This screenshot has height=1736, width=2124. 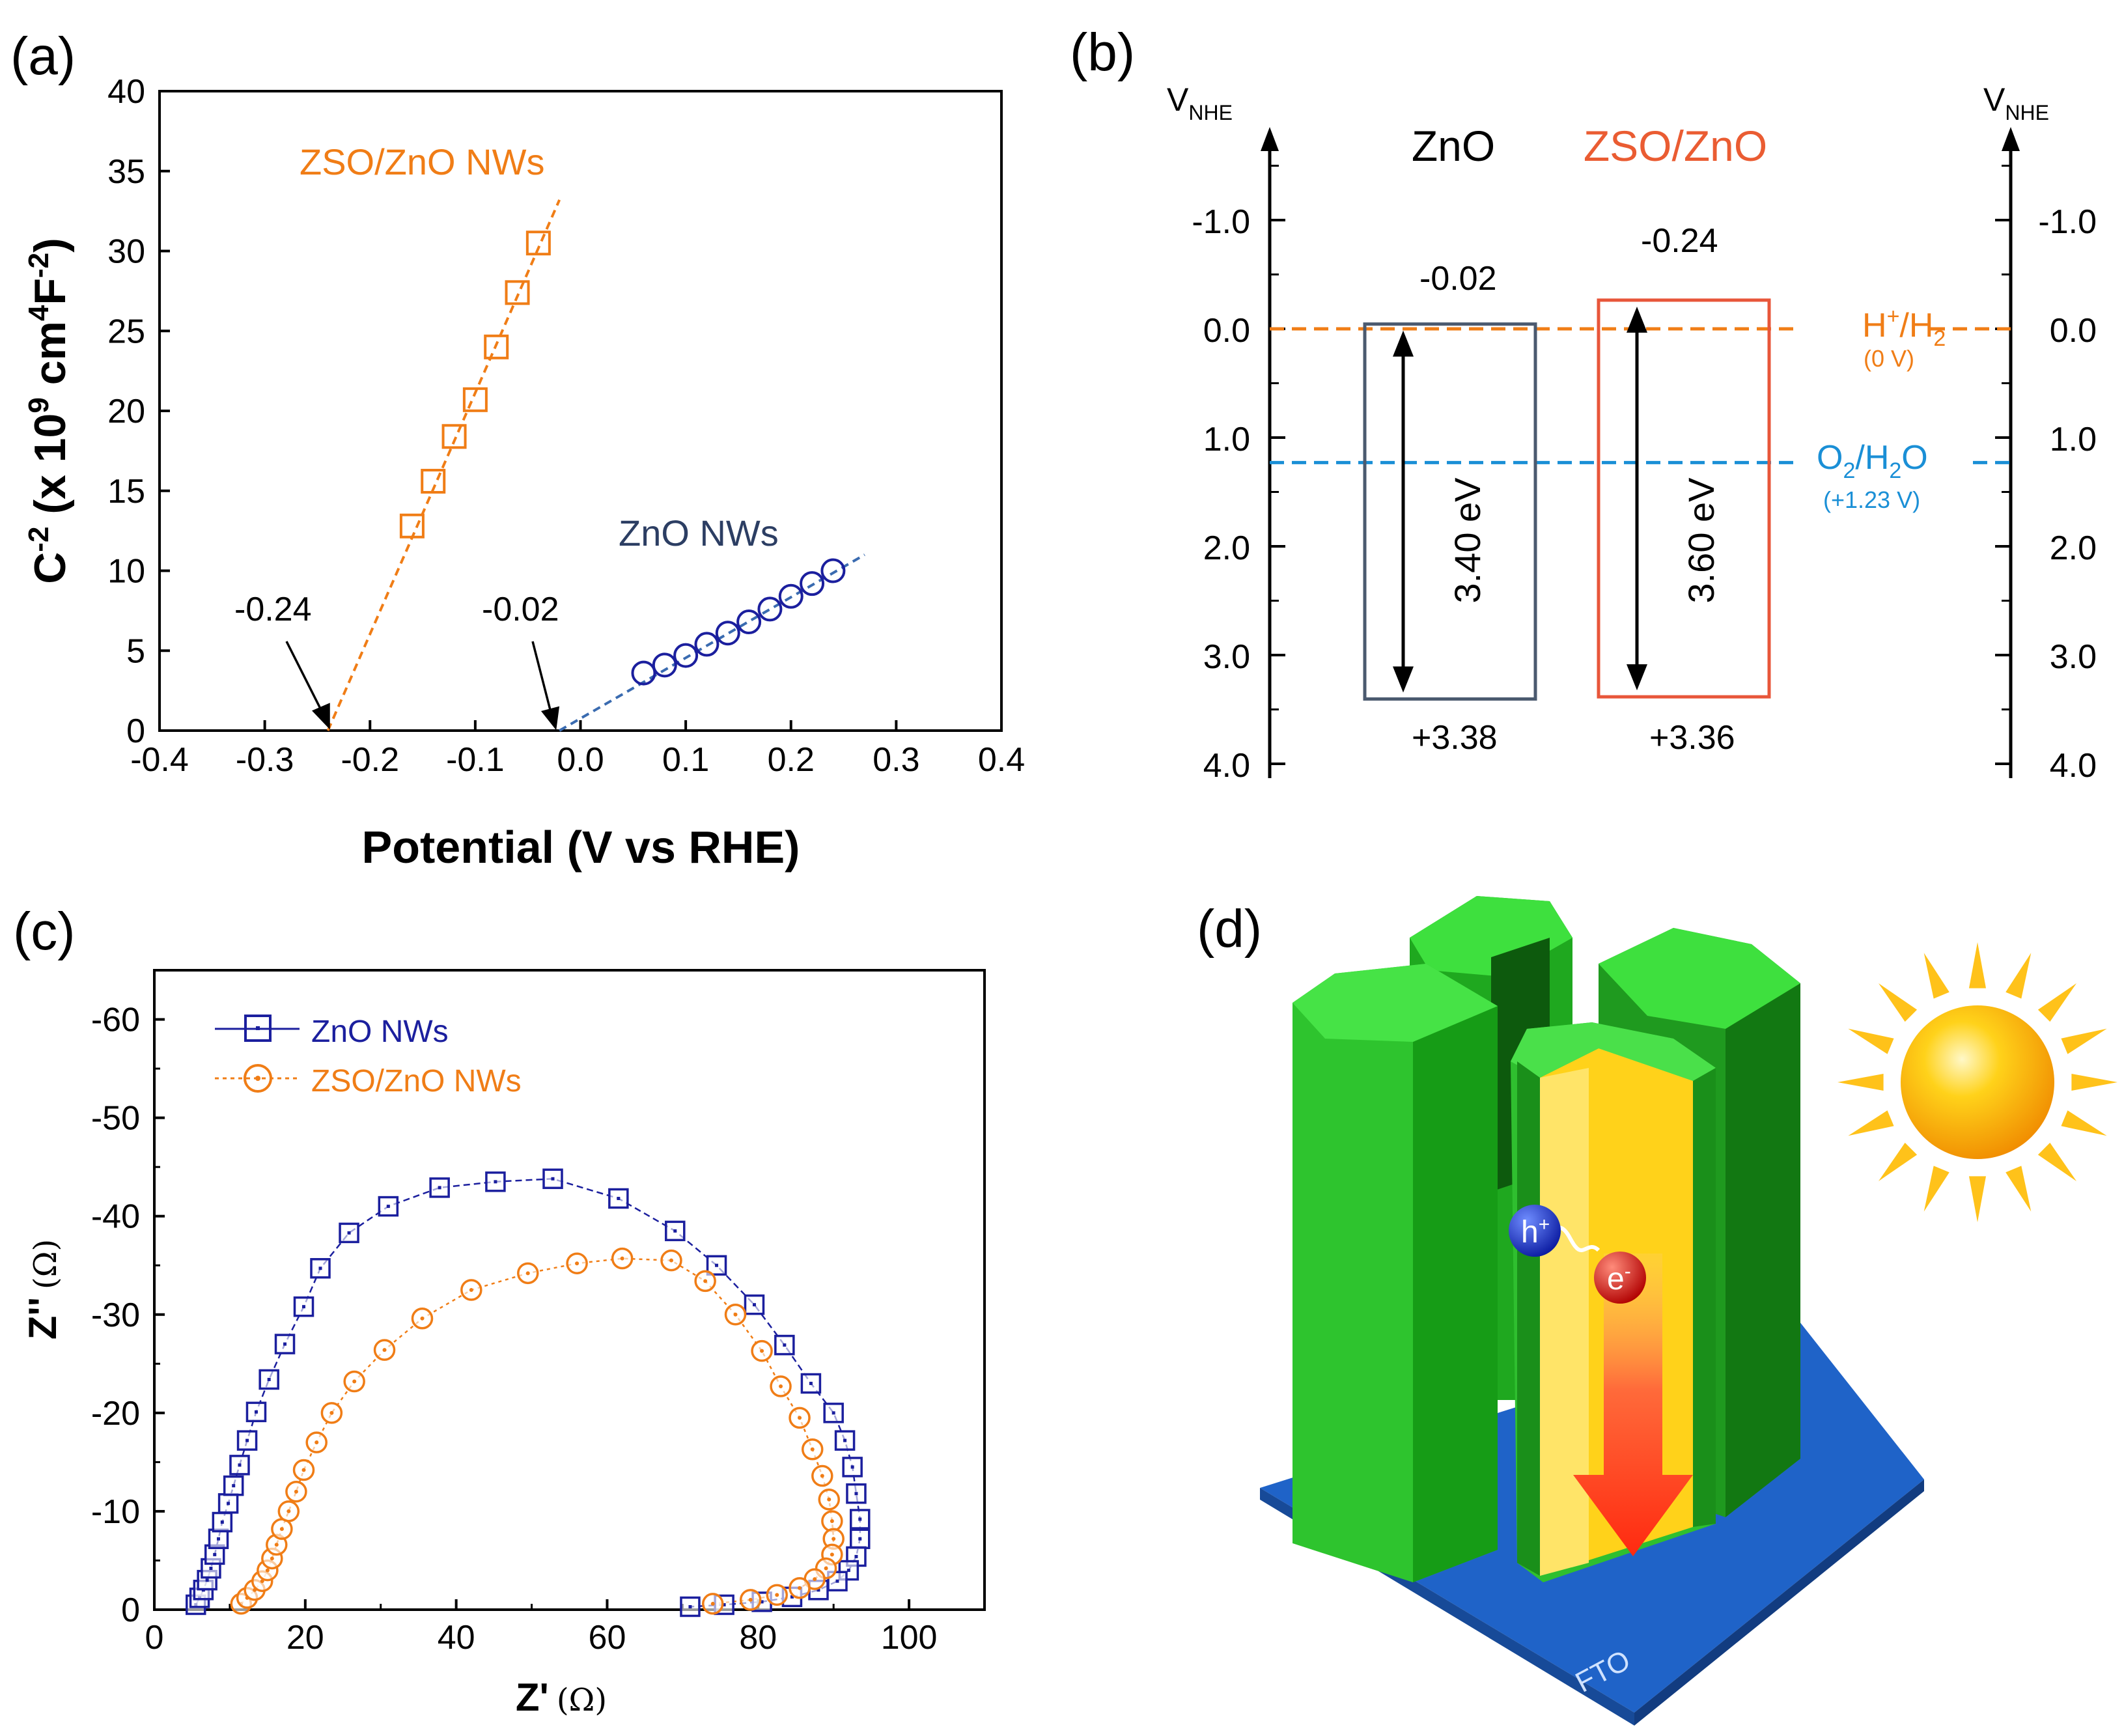 I want to click on zso-cb-label: -0.24, so click(x=1679, y=241).